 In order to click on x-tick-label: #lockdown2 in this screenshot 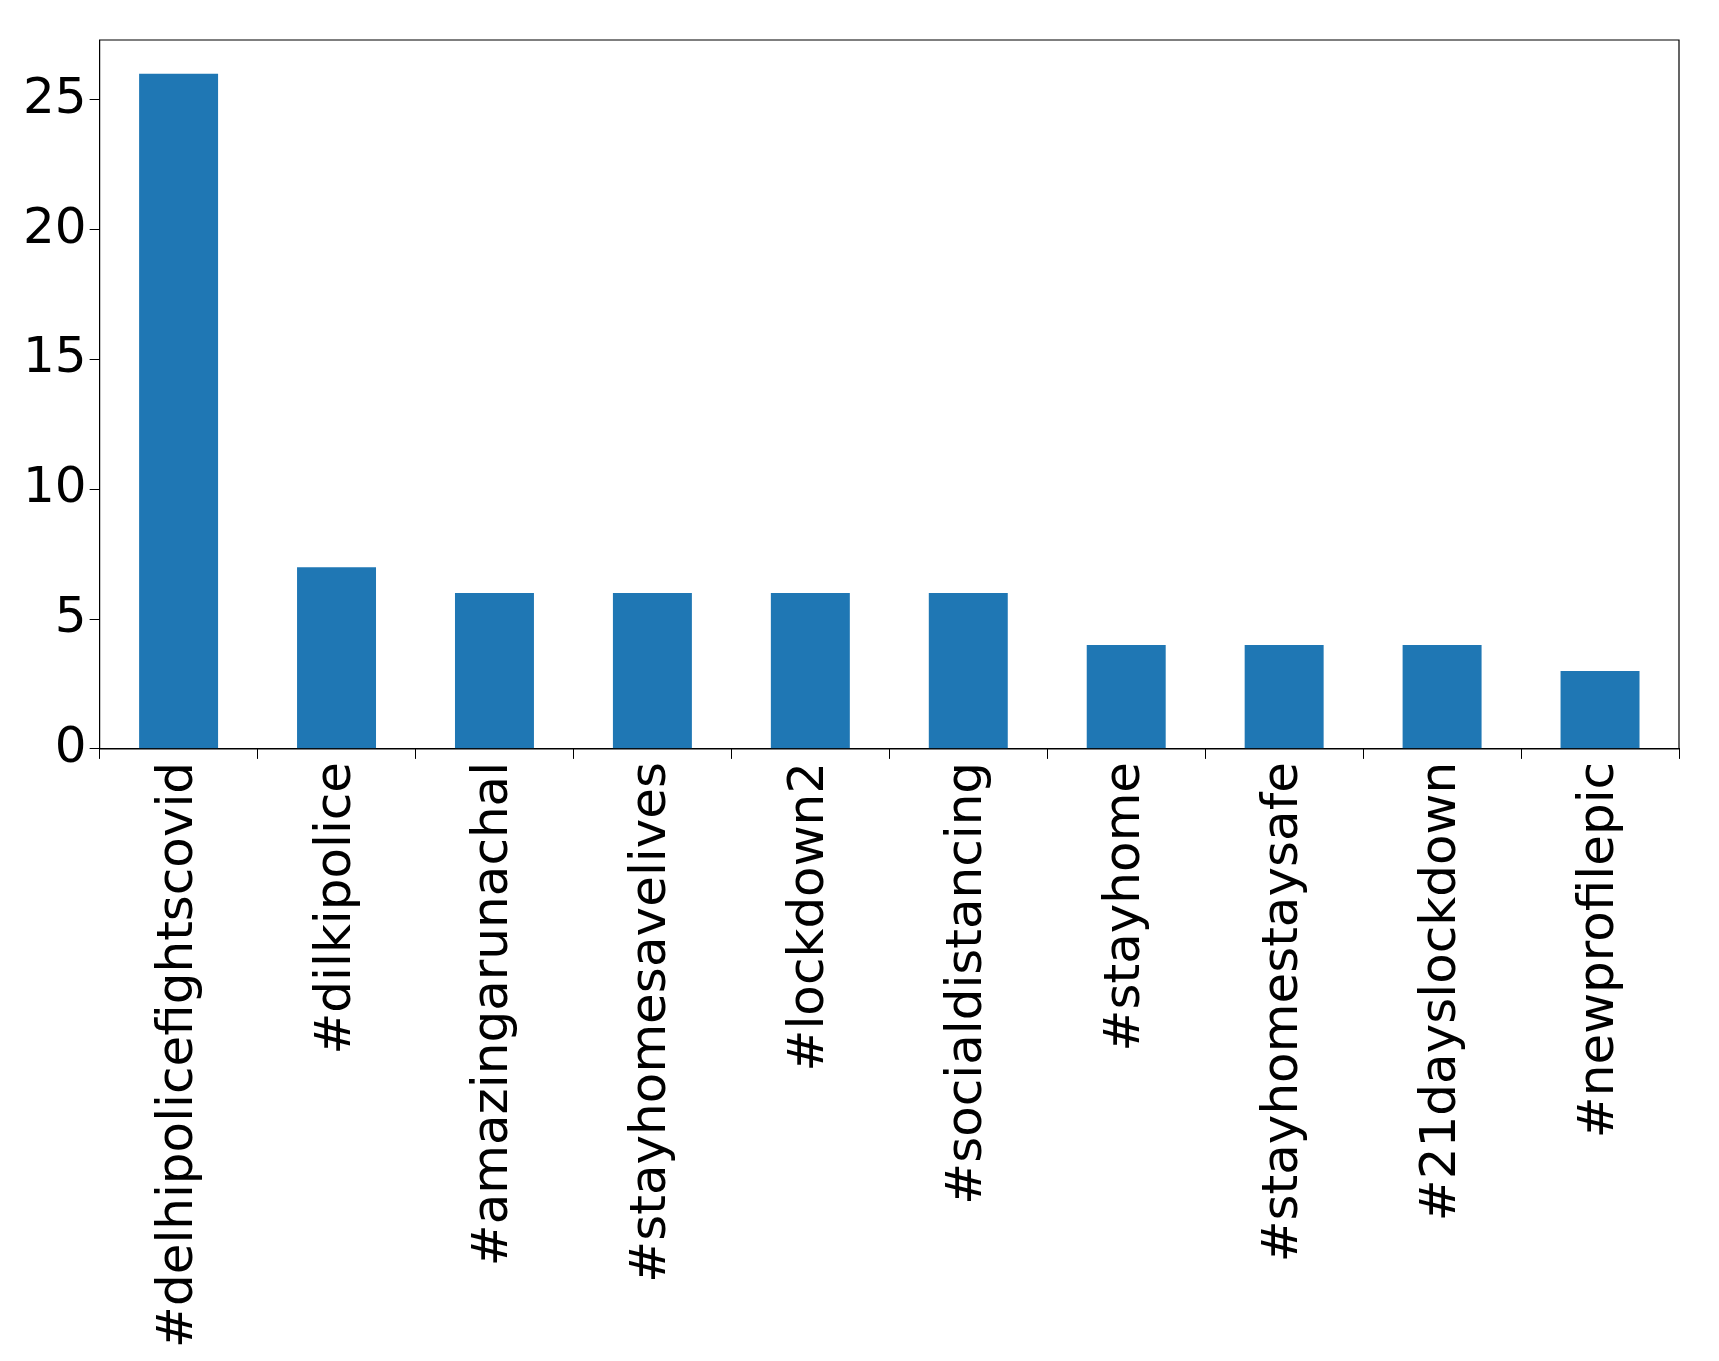, I will do `click(806, 916)`.